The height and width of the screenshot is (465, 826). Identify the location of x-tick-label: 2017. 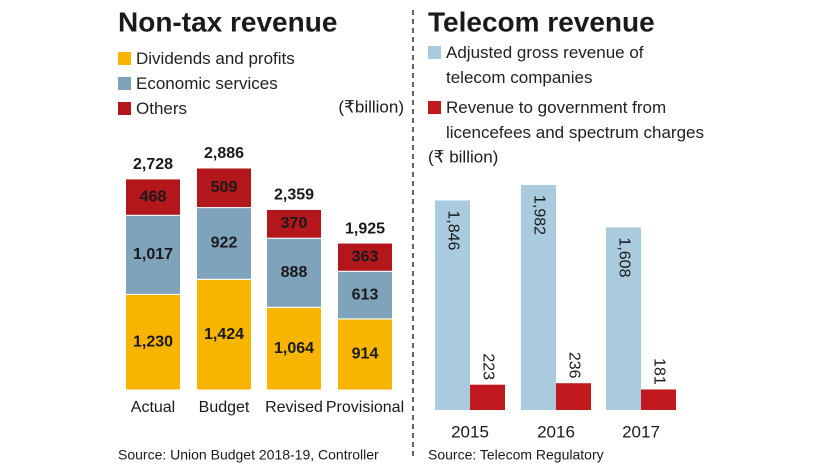
(641, 431).